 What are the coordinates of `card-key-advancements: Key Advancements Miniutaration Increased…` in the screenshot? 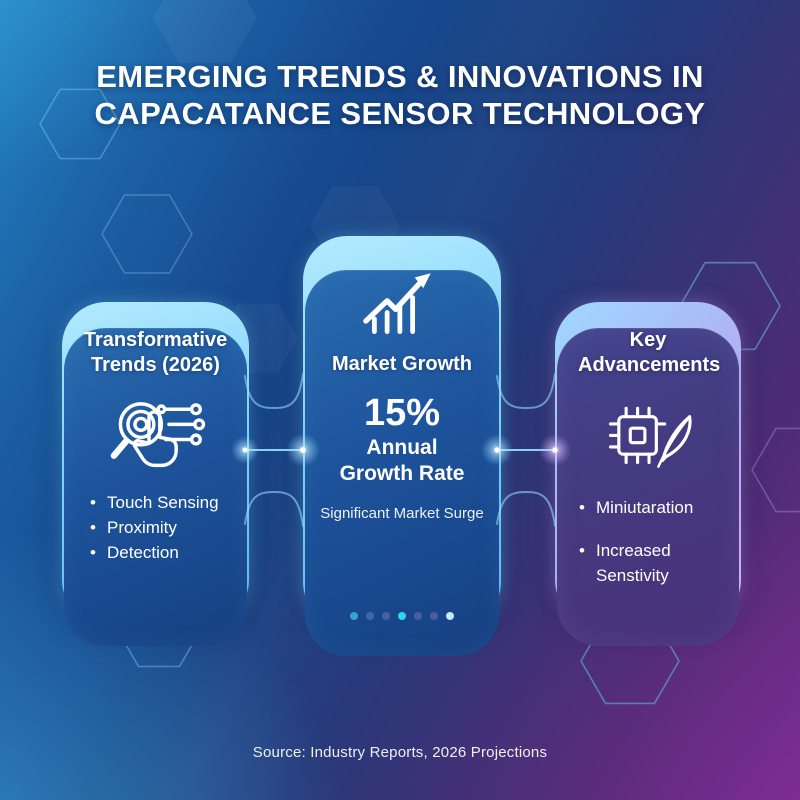 It's located at (648, 474).